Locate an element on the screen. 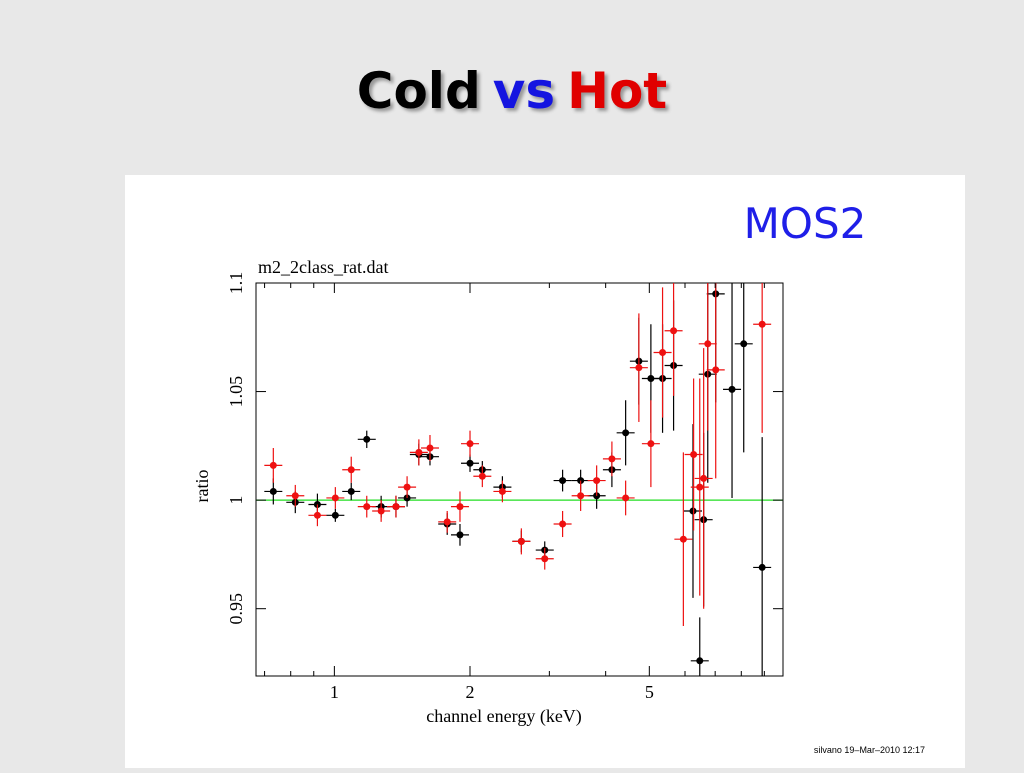 The height and width of the screenshot is (773, 1024). footer: silvano 19–Mar–2010 12:17 is located at coordinates (869, 750).